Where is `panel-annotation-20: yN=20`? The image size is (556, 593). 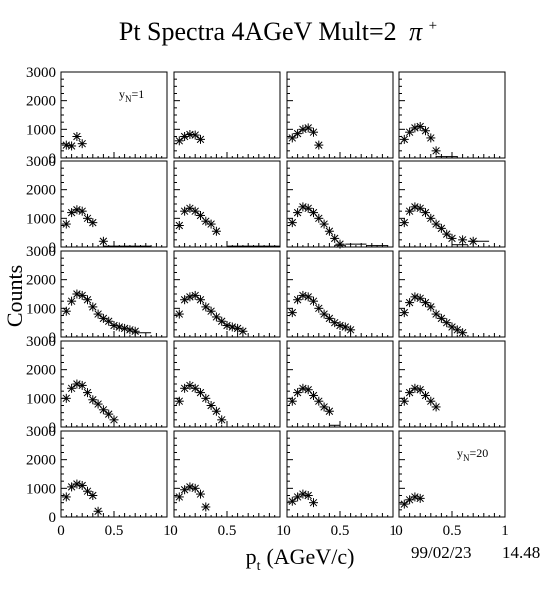 panel-annotation-20: yN=20 is located at coordinates (472, 454).